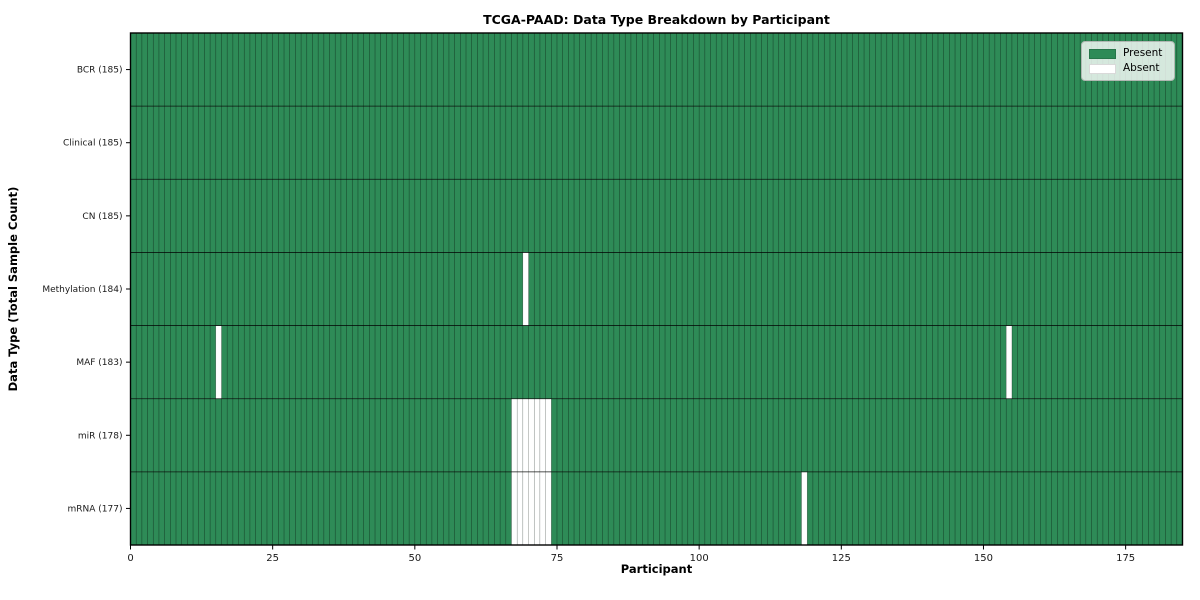  I want to click on row-maf, so click(656, 362).